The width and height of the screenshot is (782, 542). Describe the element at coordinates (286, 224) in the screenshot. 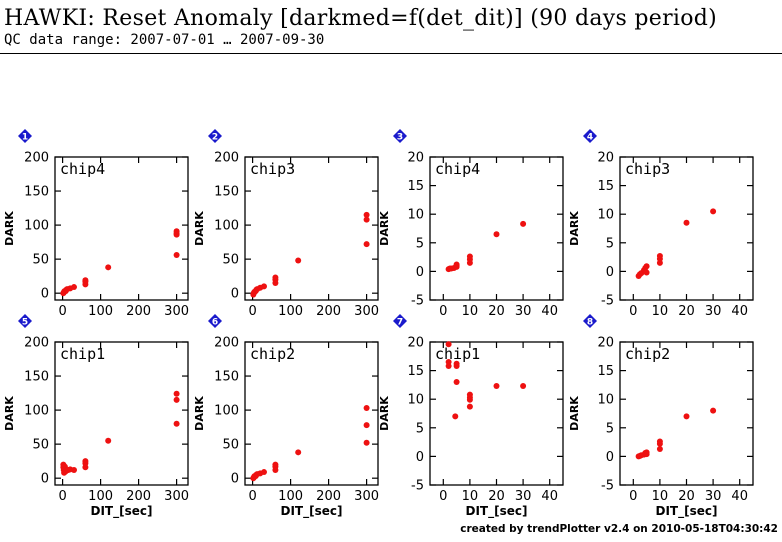

I see `chart-panel-2: 2 0 100 200 300 0 50 100 150 200 DARK chip3` at that location.